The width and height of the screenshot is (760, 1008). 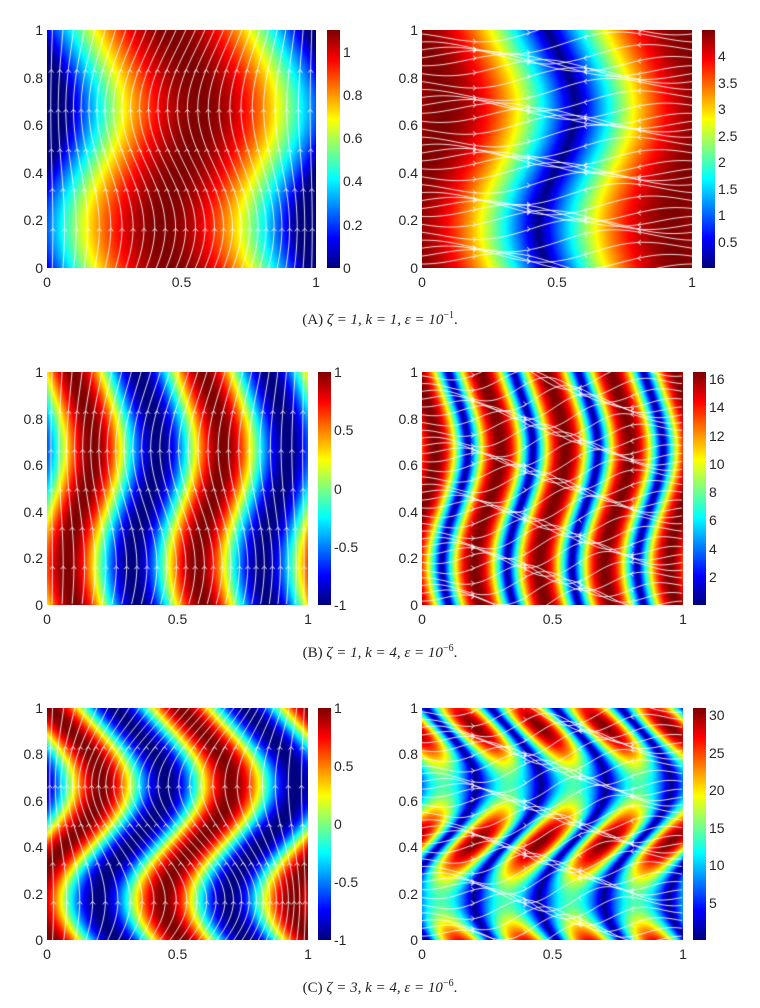 I want to click on colorbar-a-left, so click(x=333, y=149).